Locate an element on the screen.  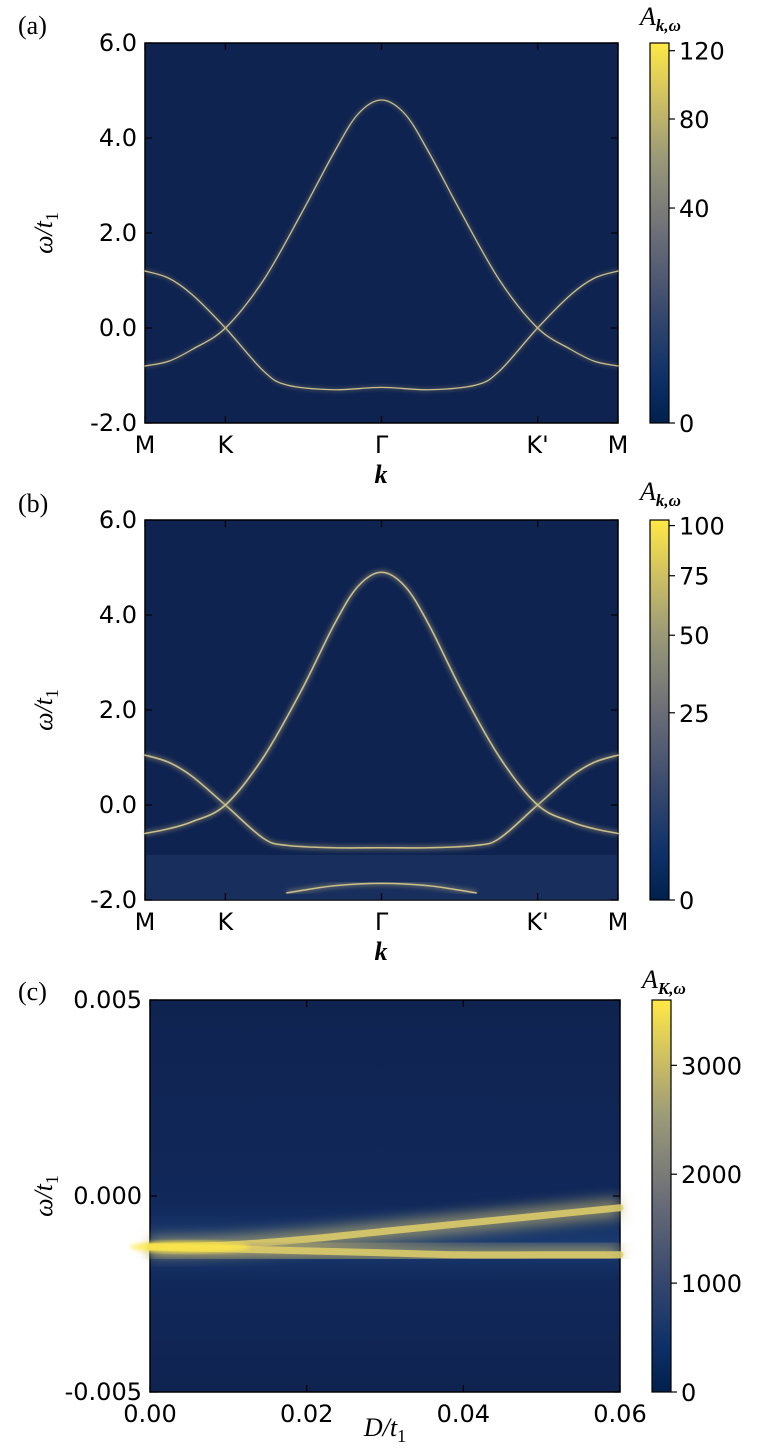
intensity-peak is located at coordinates (190, 1246).